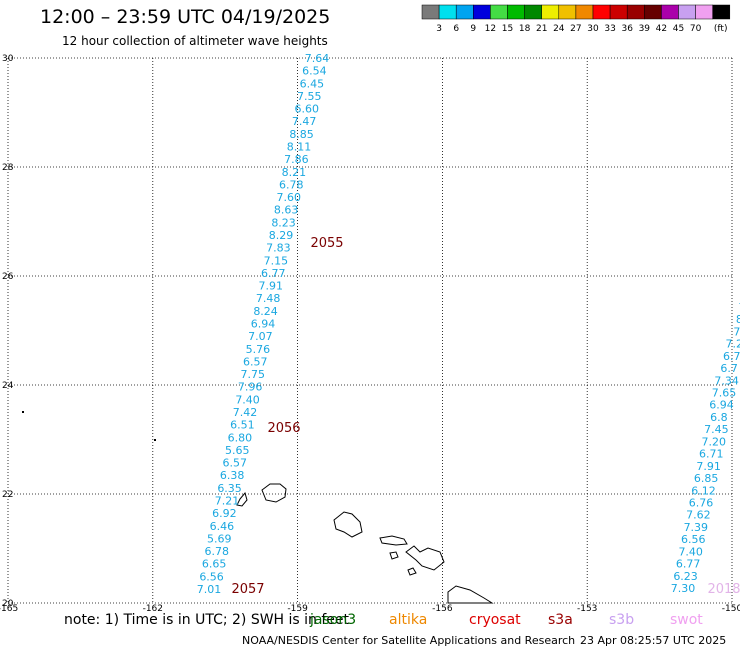 Image resolution: width=740 pixels, height=650 pixels. I want to click on wave-height-label: 6.92, so click(224, 513).